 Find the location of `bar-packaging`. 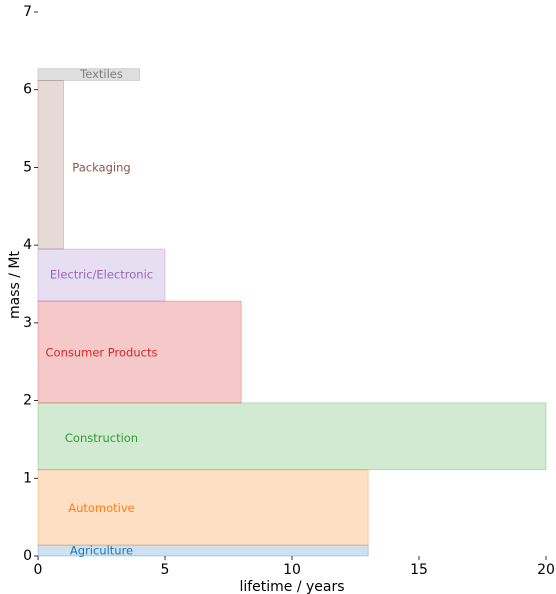

bar-packaging is located at coordinates (50, 164).